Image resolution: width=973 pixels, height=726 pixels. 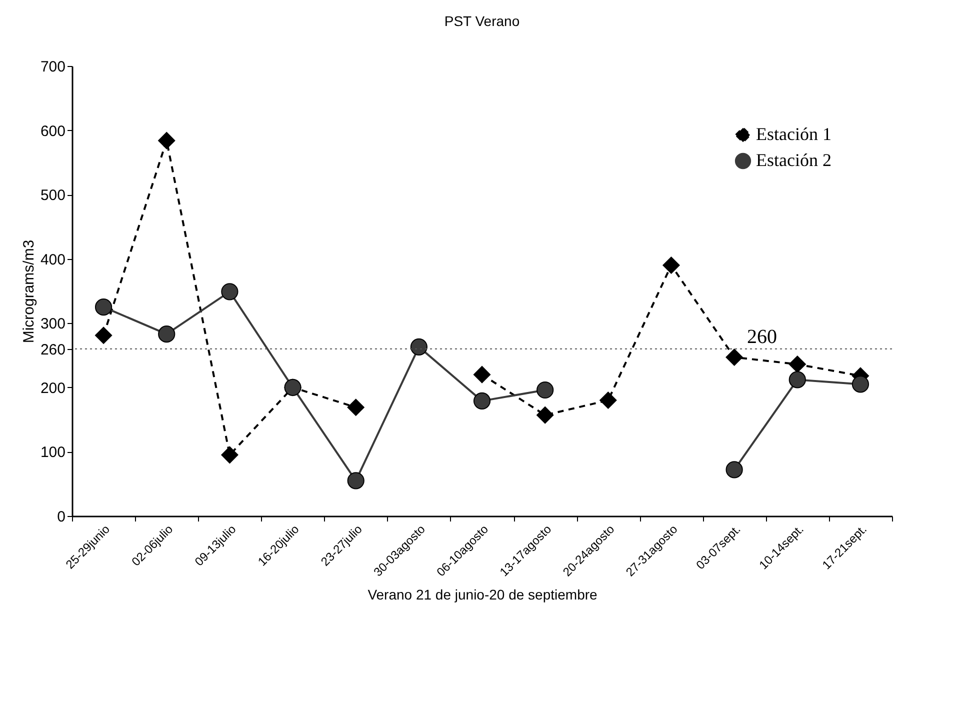 What do you see at coordinates (53, 388) in the screenshot?
I see `y-tick-label: 200` at bounding box center [53, 388].